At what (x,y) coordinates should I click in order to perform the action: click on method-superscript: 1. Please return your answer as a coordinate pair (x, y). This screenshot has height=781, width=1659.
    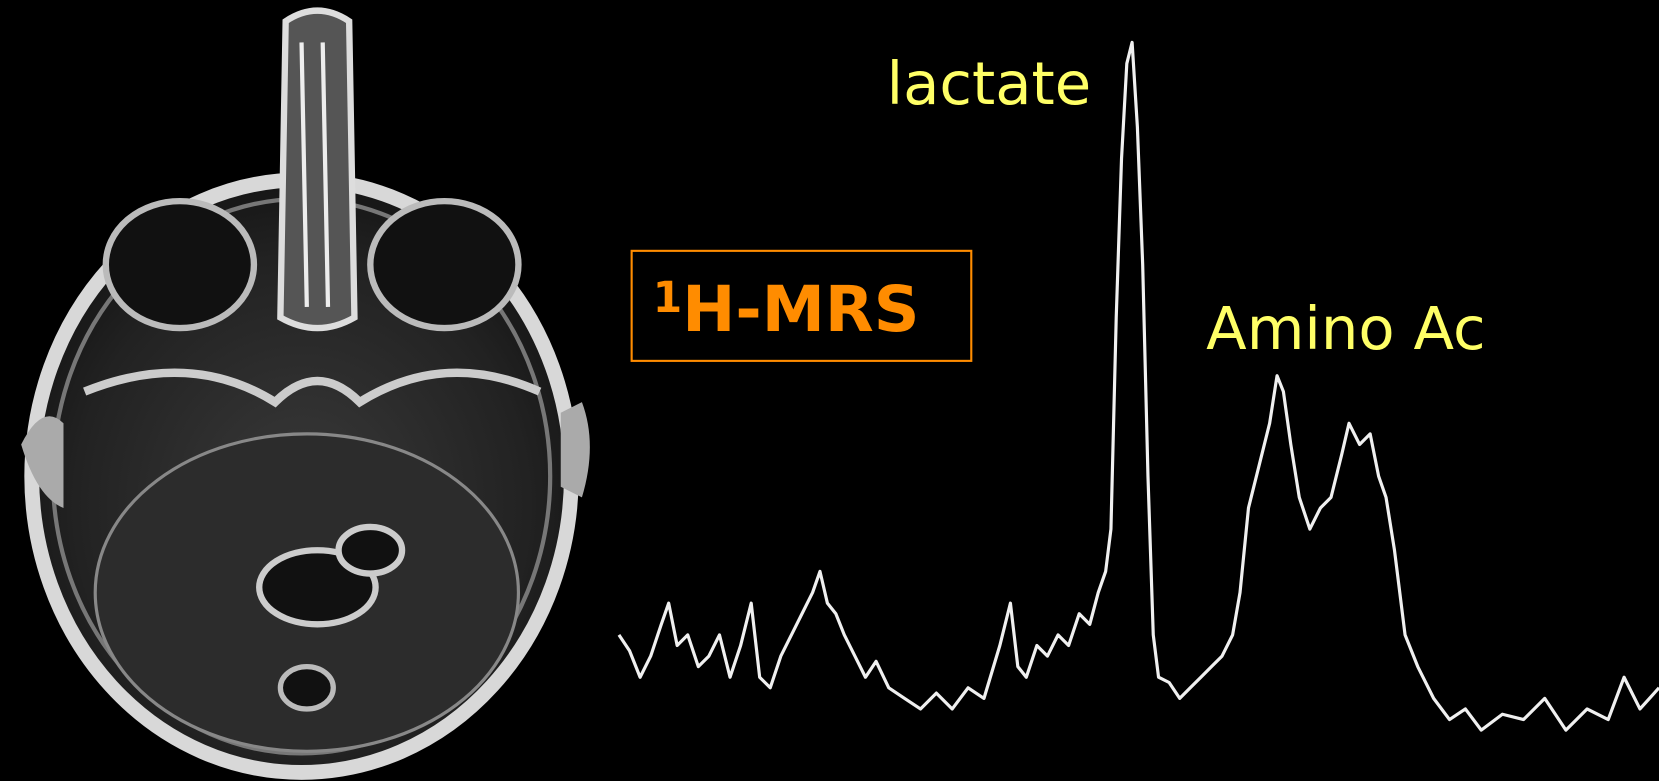
    Looking at the image, I should click on (667, 297).